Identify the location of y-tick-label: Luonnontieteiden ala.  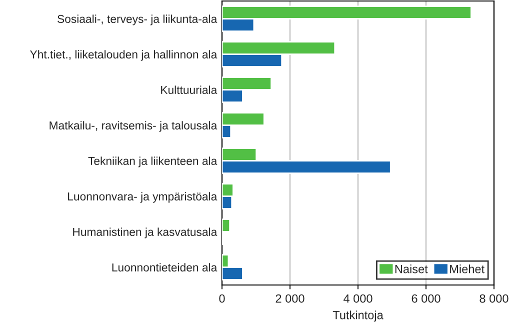
(165, 267).